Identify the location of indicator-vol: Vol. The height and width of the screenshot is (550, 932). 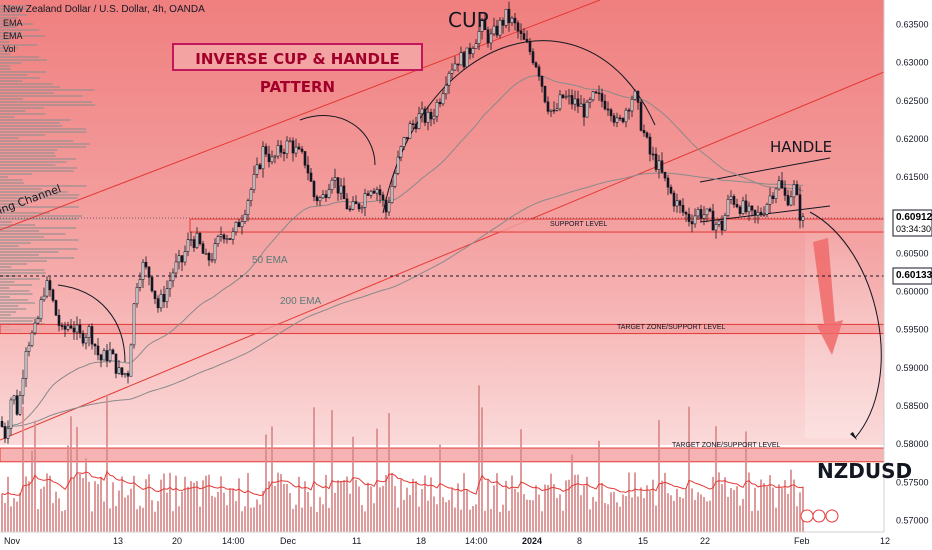
(9, 49).